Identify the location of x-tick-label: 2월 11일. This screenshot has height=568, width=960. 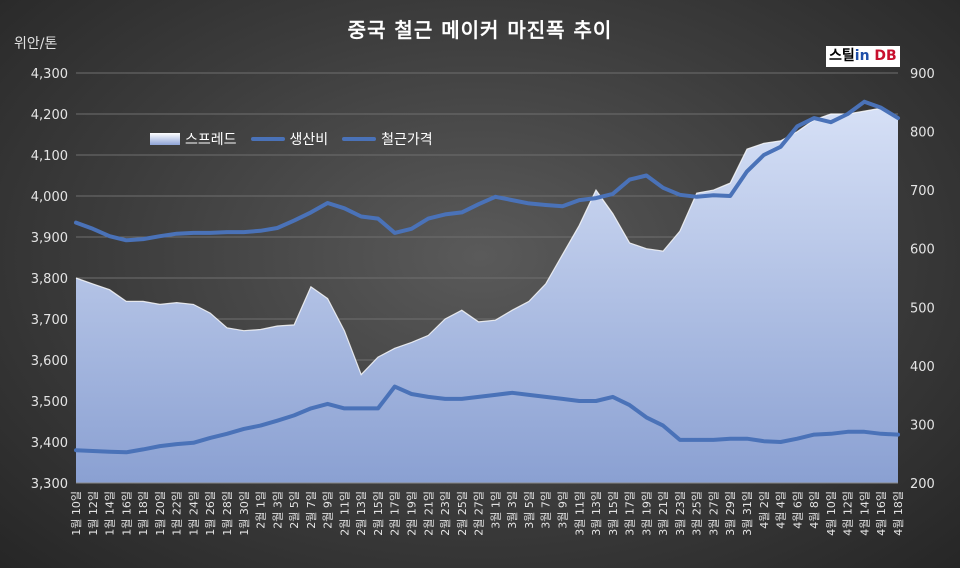
(344, 513).